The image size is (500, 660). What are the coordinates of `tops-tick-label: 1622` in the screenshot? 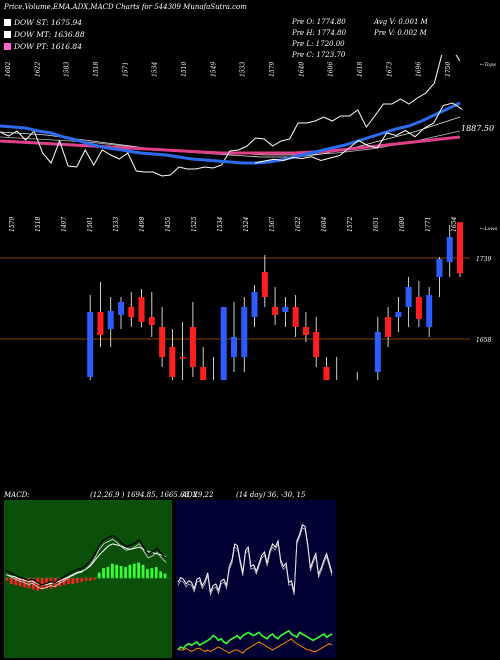 It's located at (37, 69).